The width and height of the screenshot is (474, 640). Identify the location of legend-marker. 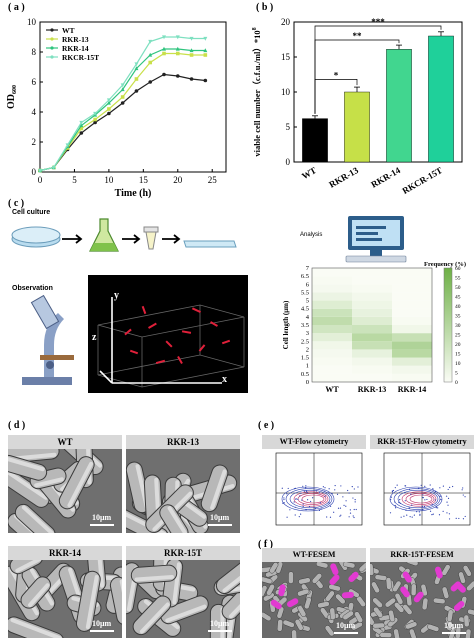
(52, 57).